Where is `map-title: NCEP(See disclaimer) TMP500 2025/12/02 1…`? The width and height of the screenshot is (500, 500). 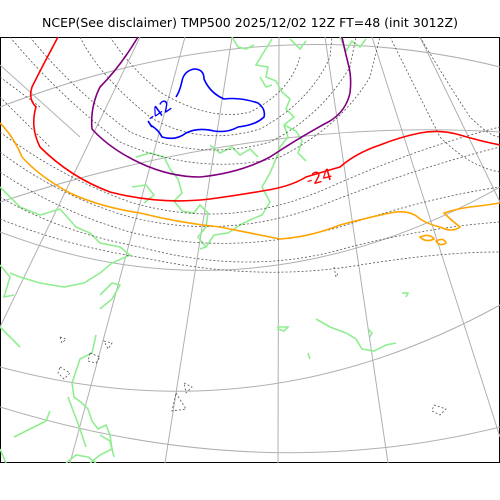 map-title: NCEP(See disclaimer) TMP500 2025/12/02 1… is located at coordinates (249, 22).